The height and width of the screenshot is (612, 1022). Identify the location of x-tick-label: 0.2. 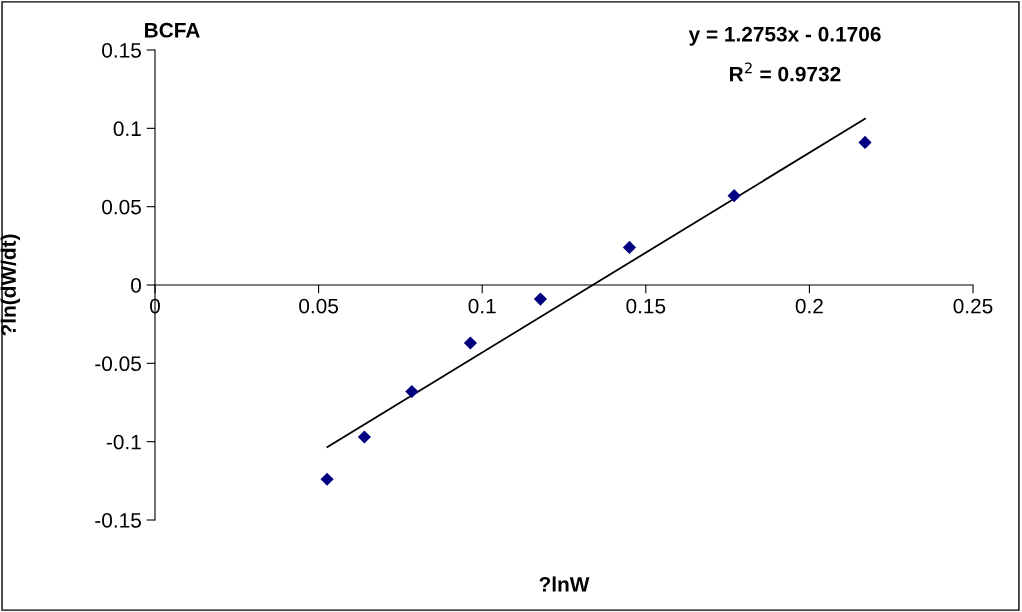
(809, 306).